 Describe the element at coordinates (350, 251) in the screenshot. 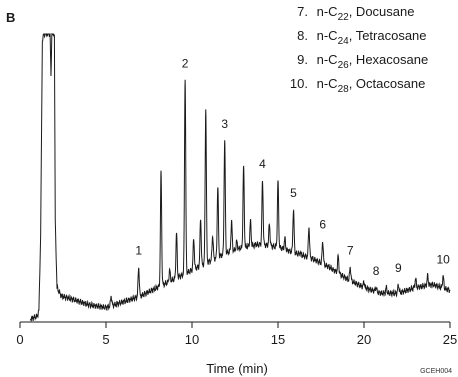

I see `peak-label: 7` at that location.